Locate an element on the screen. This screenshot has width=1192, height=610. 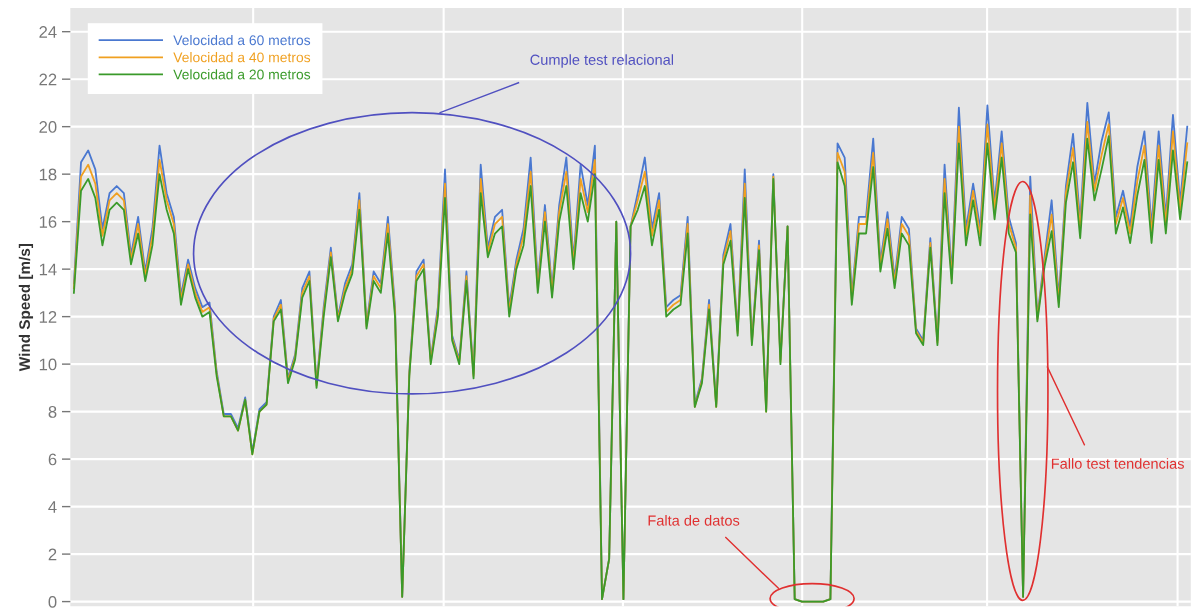
y-tick-label: 14 is located at coordinates (48, 269).